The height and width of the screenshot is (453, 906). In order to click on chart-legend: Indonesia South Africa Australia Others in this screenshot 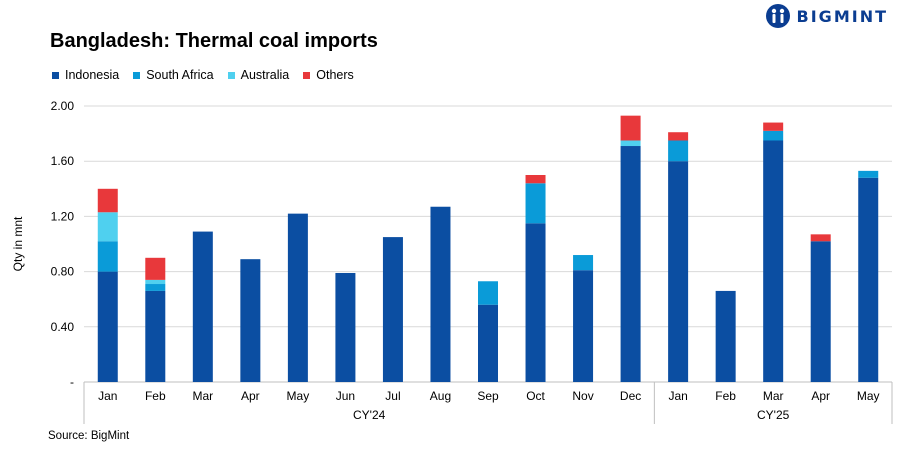, I will do `click(203, 75)`.